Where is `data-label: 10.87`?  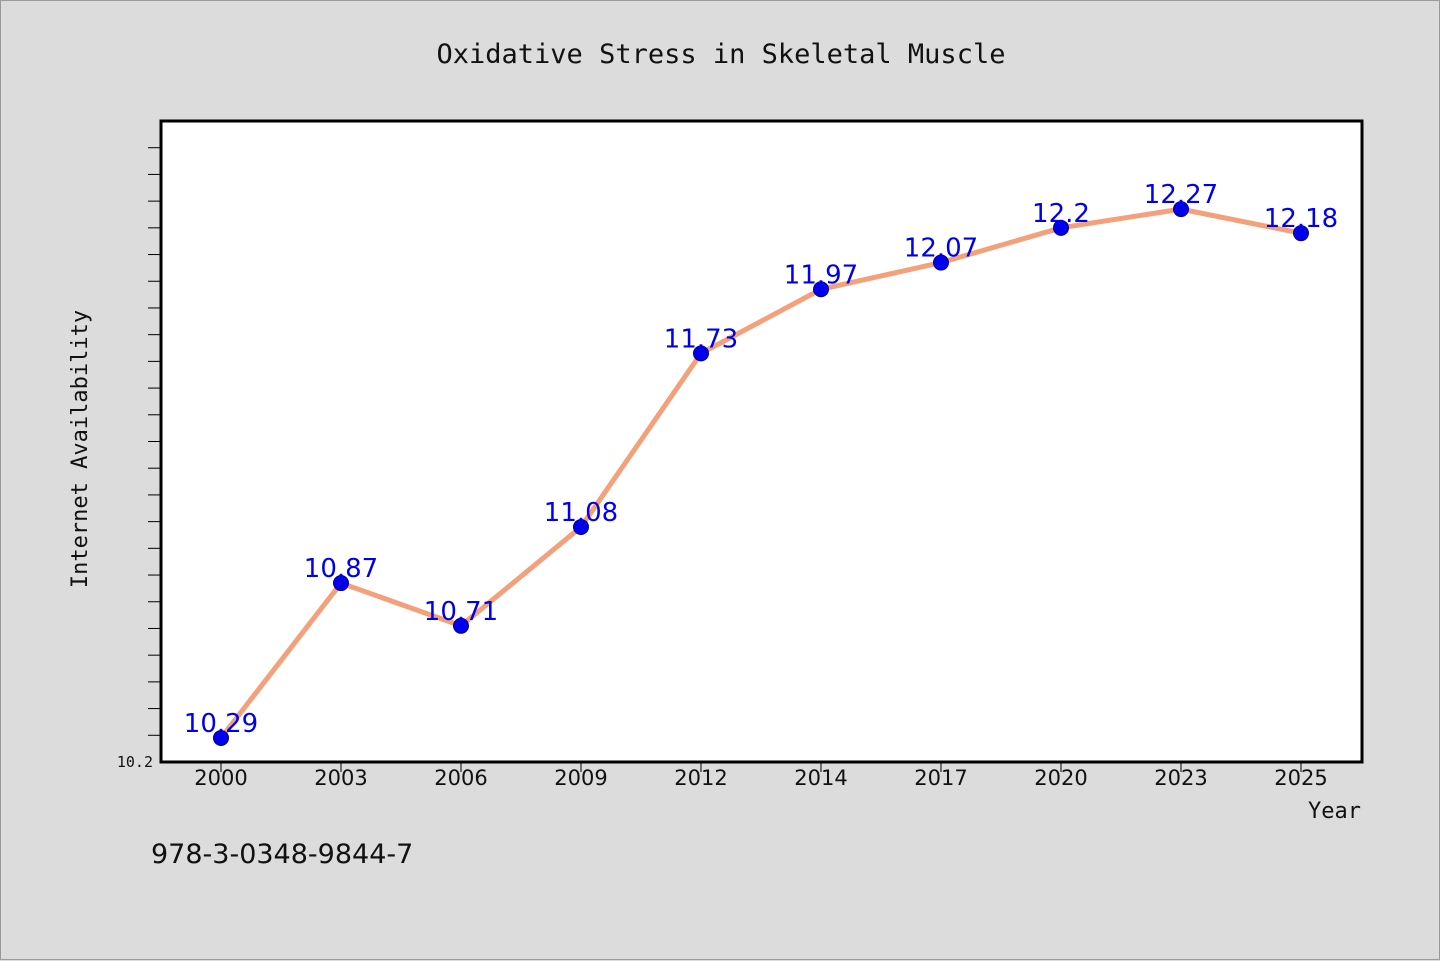
data-label: 10.87 is located at coordinates (341, 569).